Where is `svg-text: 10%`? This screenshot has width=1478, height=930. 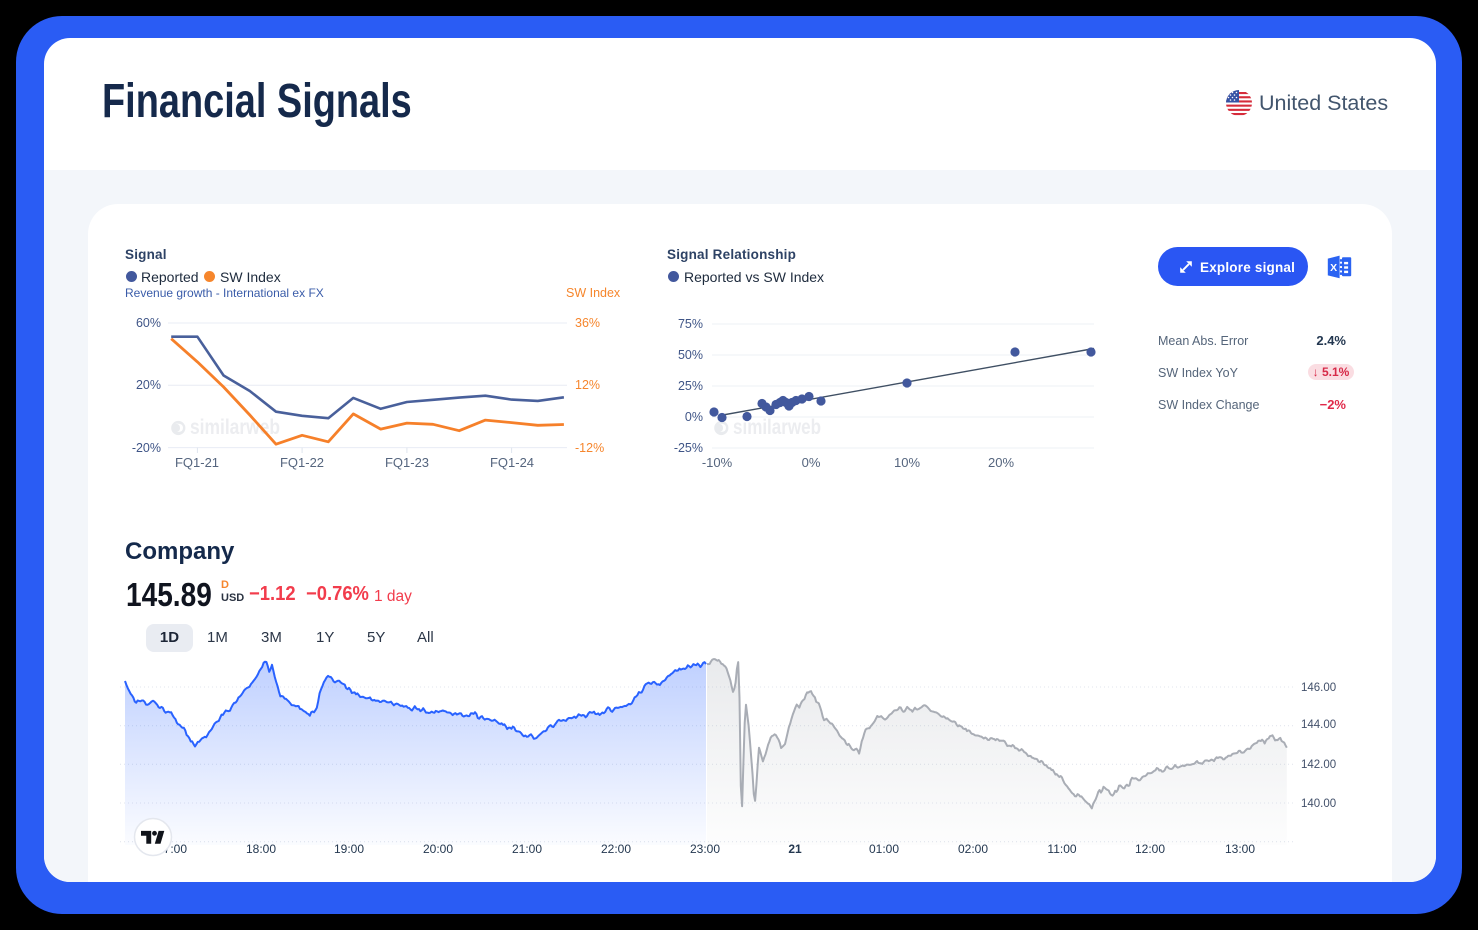
svg-text: 10% is located at coordinates (907, 462).